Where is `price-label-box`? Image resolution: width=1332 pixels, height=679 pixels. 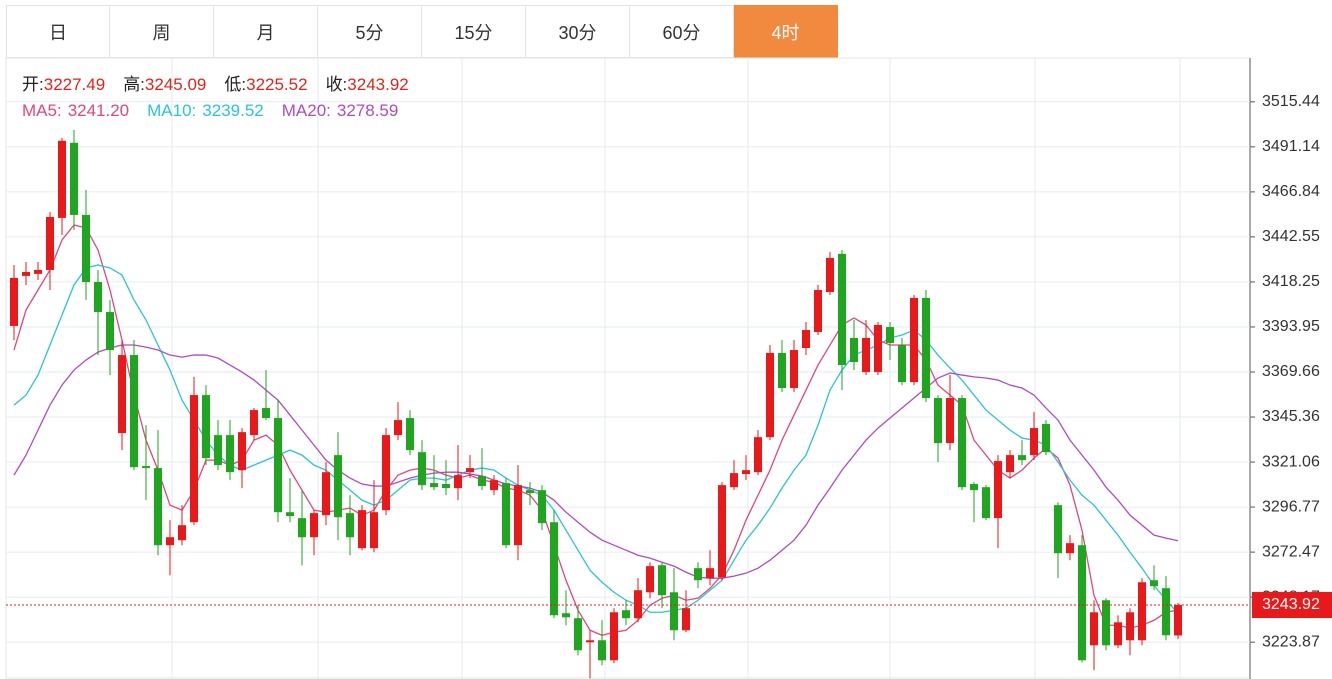 price-label-box is located at coordinates (1292, 605).